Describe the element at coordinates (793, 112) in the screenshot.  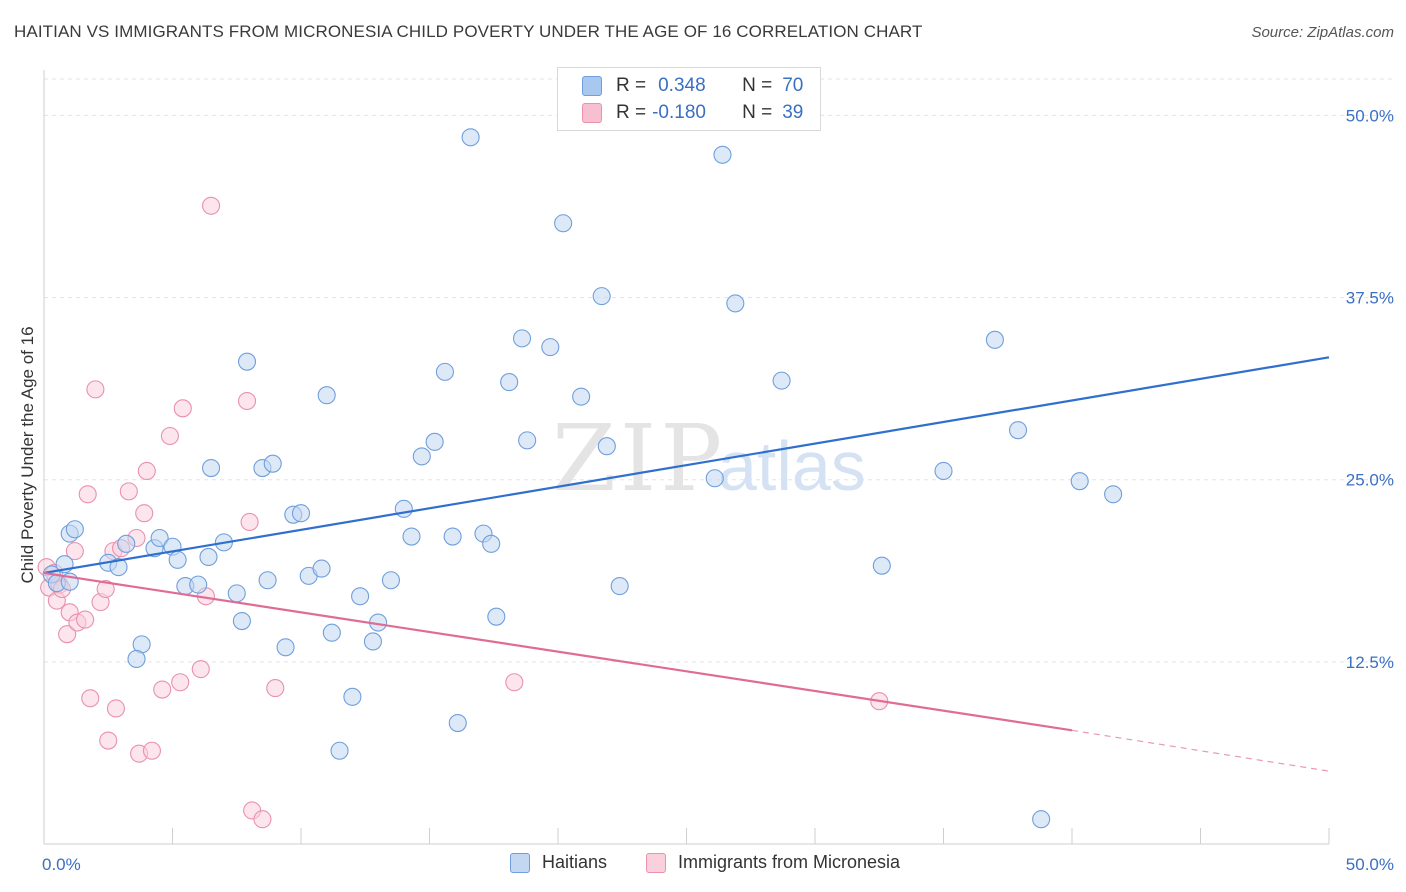
I see `legend-n-value: 39` at that location.